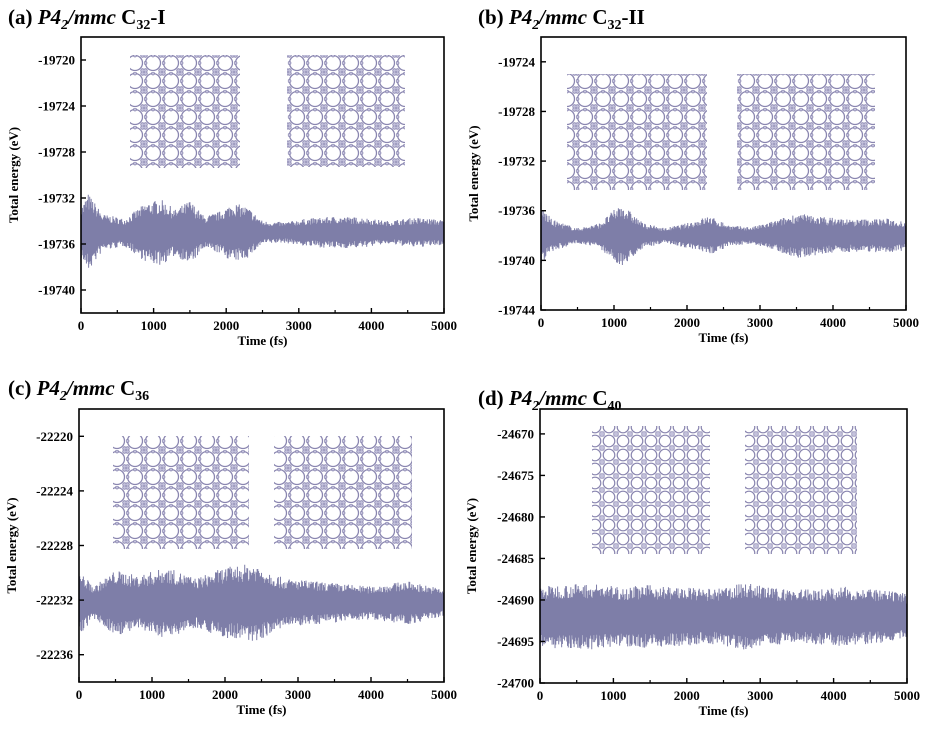 Image resolution: width=937 pixels, height=729 pixels. What do you see at coordinates (550, 400) in the screenshot?
I see `panel-title: (d) P42/mmc C40` at bounding box center [550, 400].